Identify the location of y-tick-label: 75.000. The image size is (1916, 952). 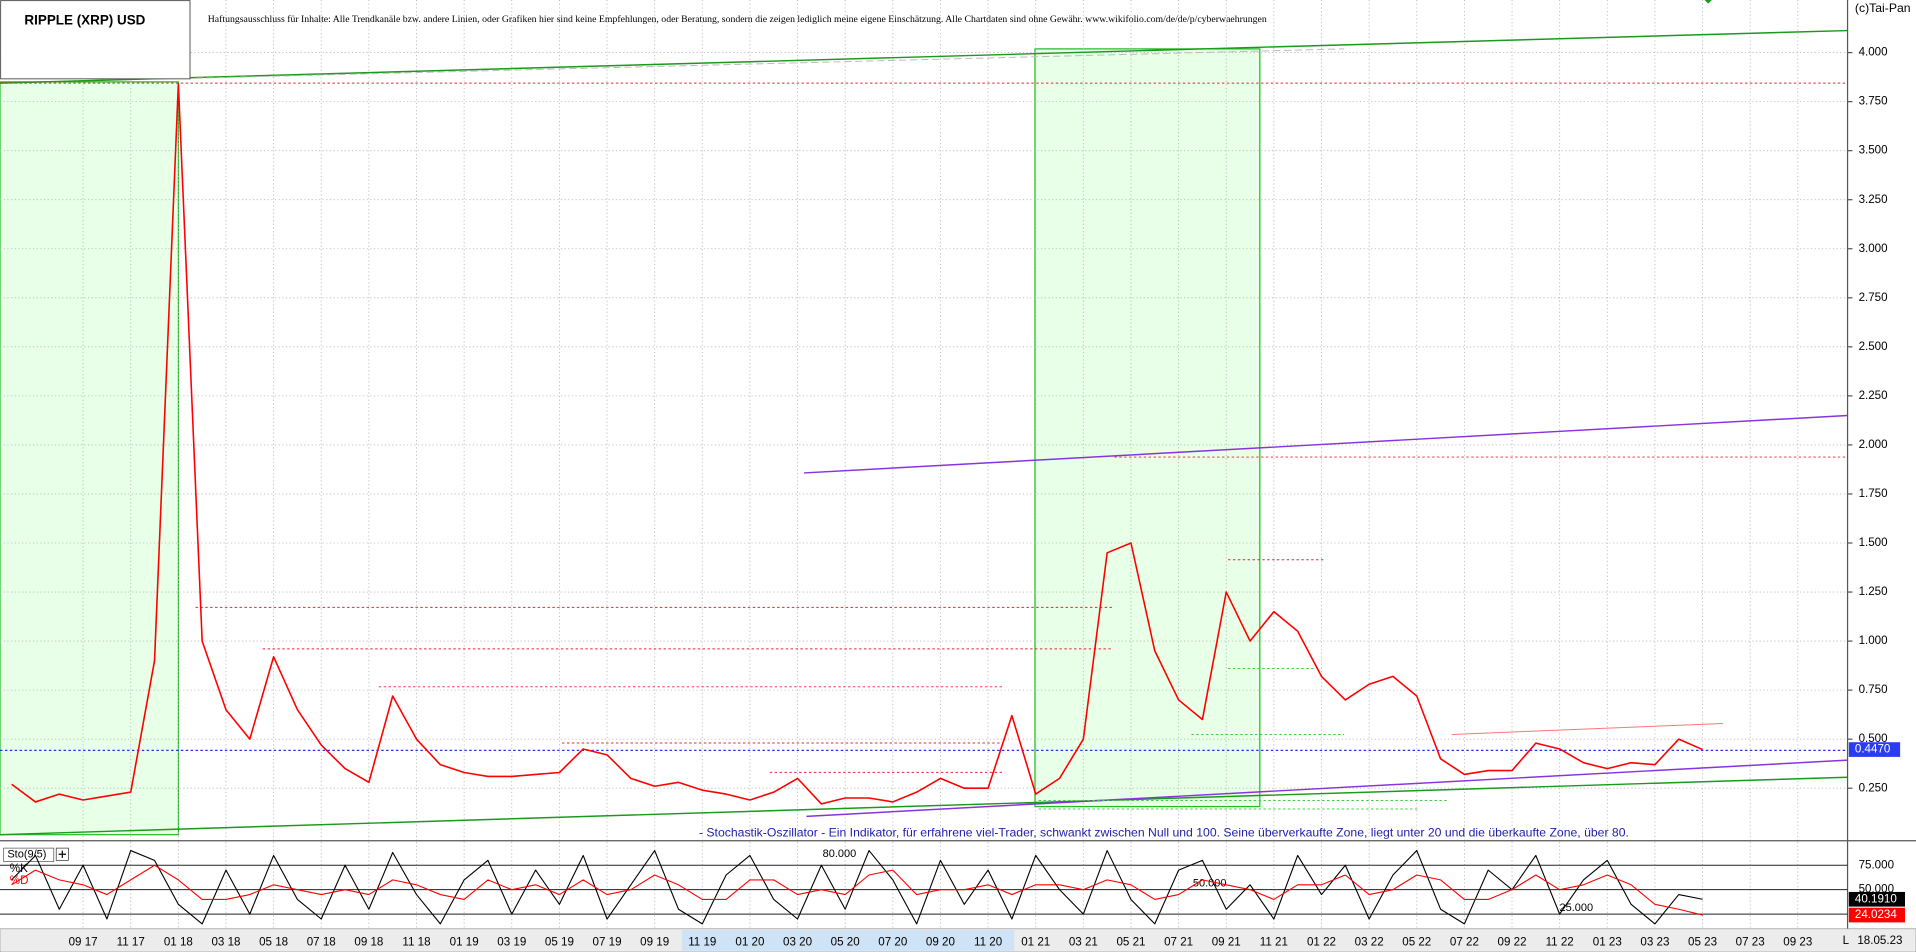
(1876, 864).